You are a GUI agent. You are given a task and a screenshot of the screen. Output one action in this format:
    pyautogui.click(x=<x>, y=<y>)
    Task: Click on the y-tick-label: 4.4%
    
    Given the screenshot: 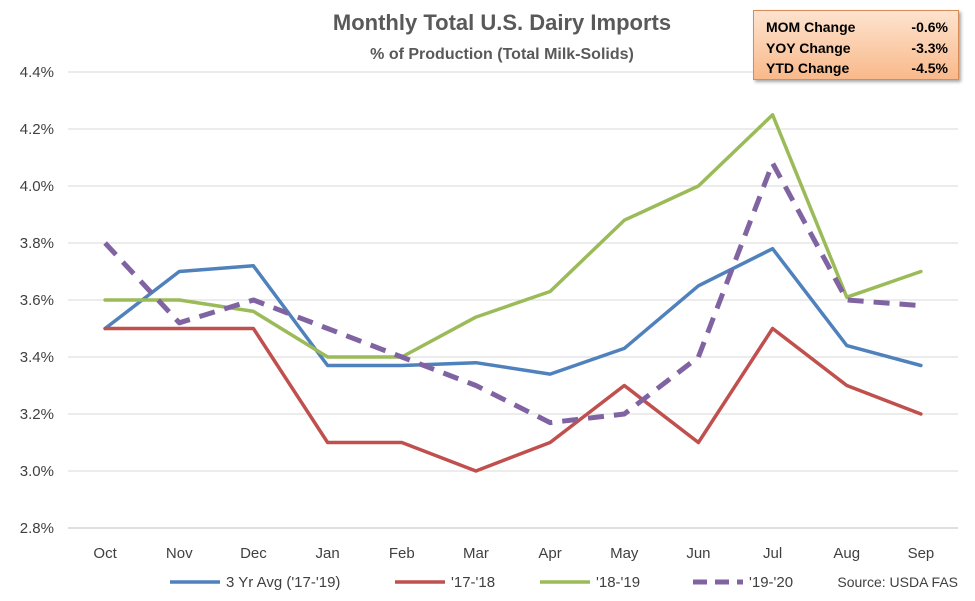 What is the action you would take?
    pyautogui.click(x=37, y=72)
    